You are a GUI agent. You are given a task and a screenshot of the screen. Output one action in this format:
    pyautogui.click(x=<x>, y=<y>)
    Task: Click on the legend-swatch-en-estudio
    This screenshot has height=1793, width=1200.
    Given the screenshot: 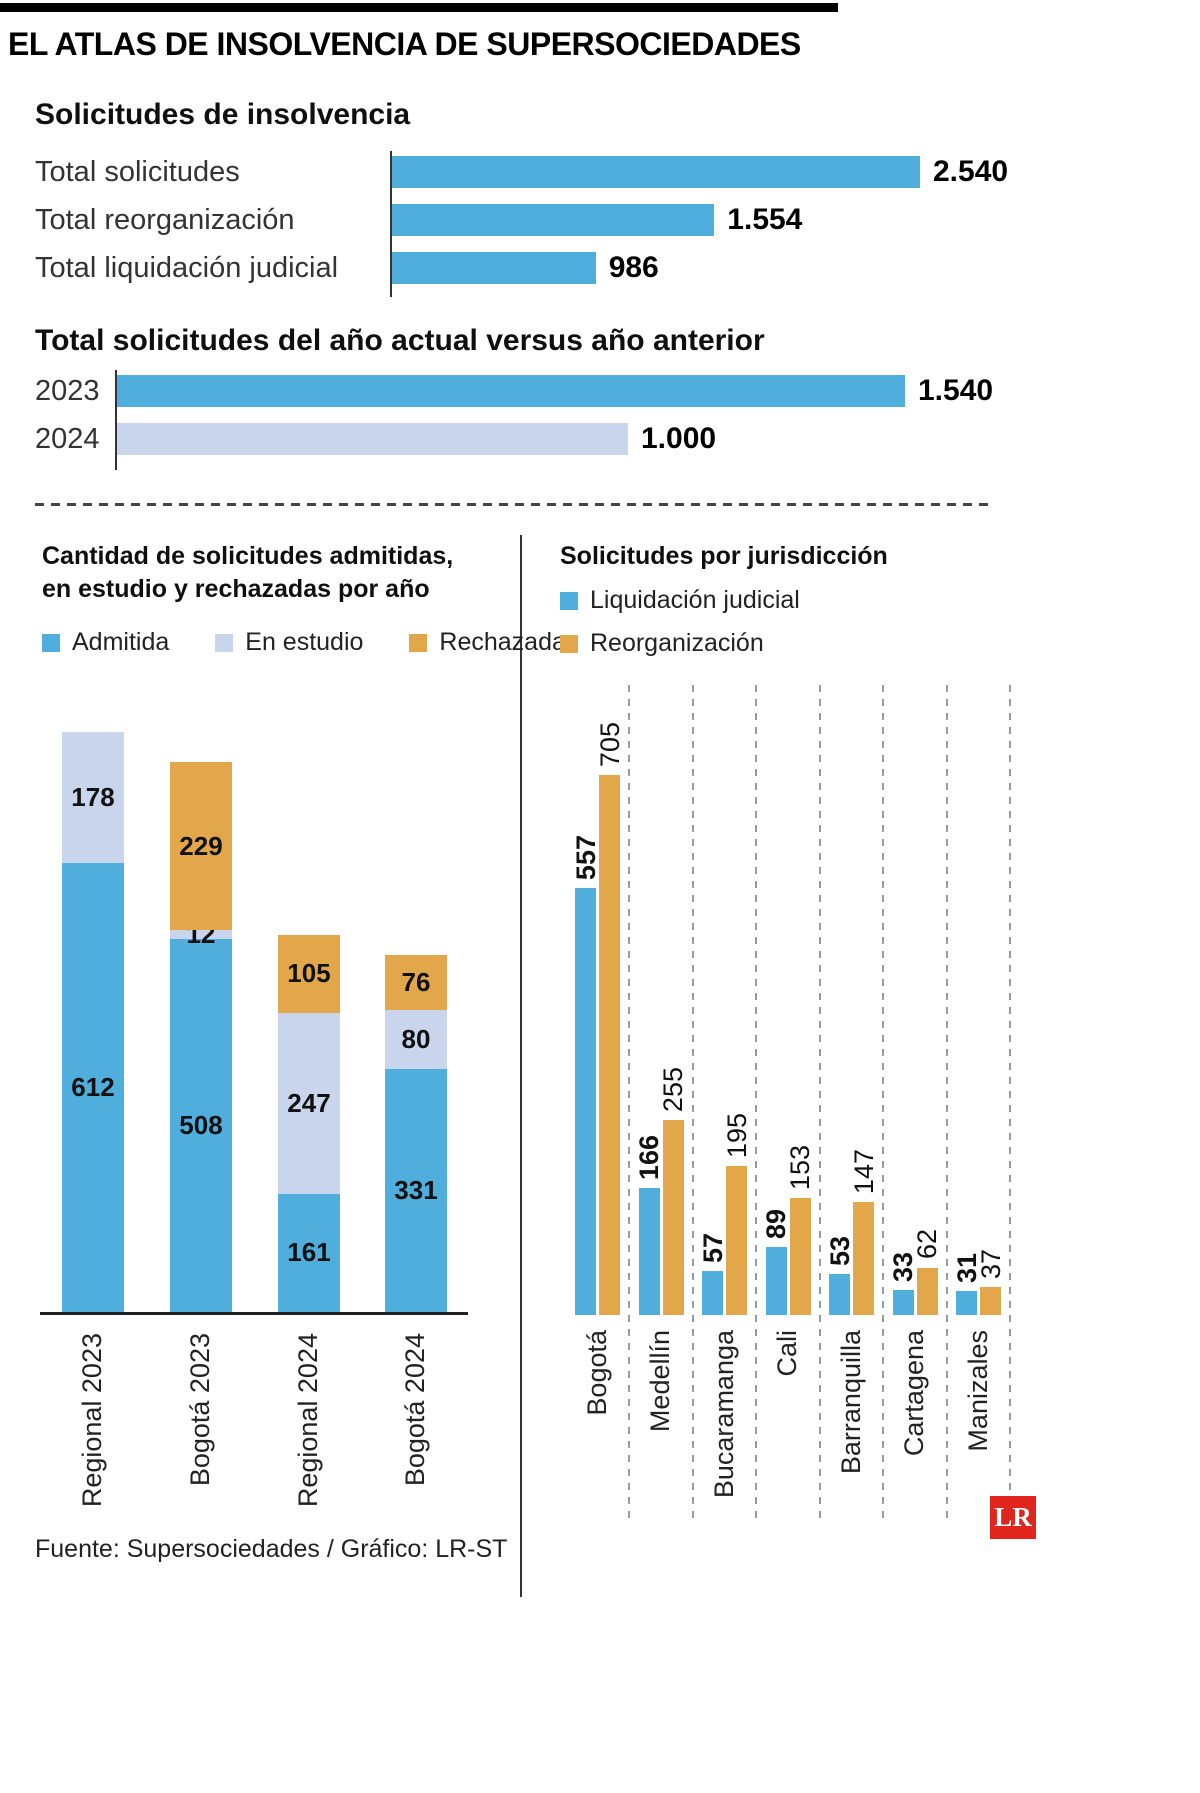 What is the action you would take?
    pyautogui.click(x=224, y=642)
    